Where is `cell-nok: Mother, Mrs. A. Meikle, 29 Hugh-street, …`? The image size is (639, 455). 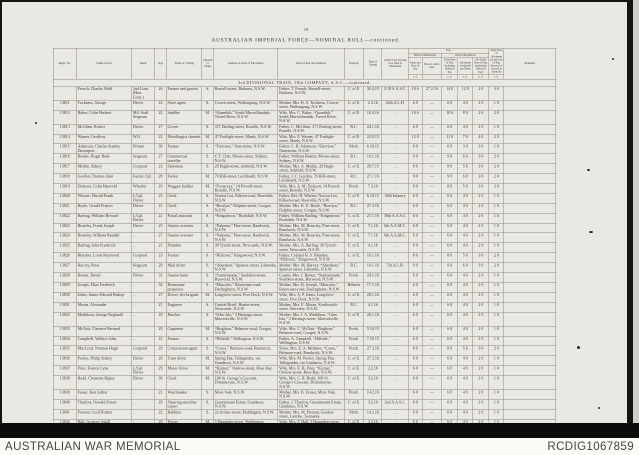
cell-nok: Mother, Mrs. A. Meikle, 29 Hugh-street, … is located at coordinates (311, 168).